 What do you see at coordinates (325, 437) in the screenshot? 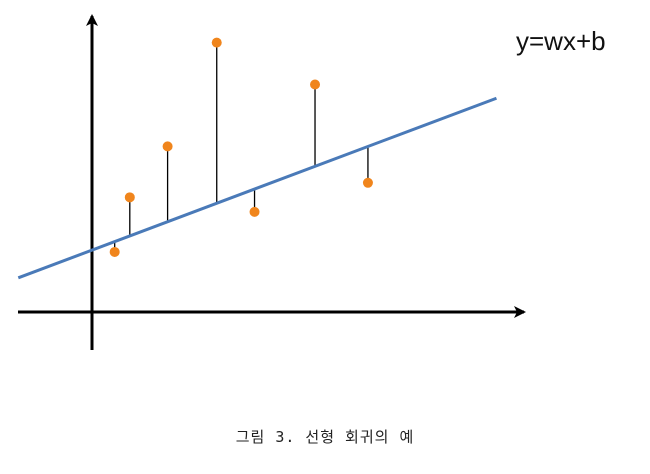
I see `figure-caption: 그림 3. 선형 회귀의 예` at bounding box center [325, 437].